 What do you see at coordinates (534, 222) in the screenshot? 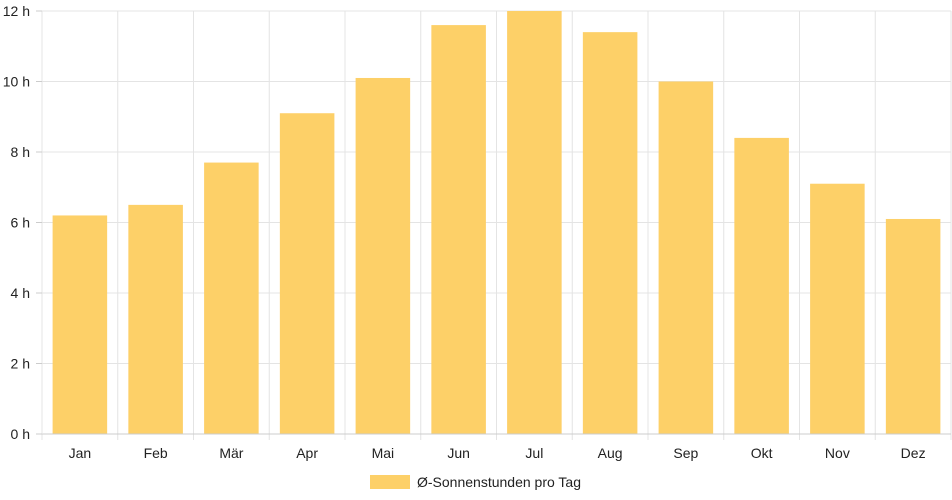
I see `bar-jul` at bounding box center [534, 222].